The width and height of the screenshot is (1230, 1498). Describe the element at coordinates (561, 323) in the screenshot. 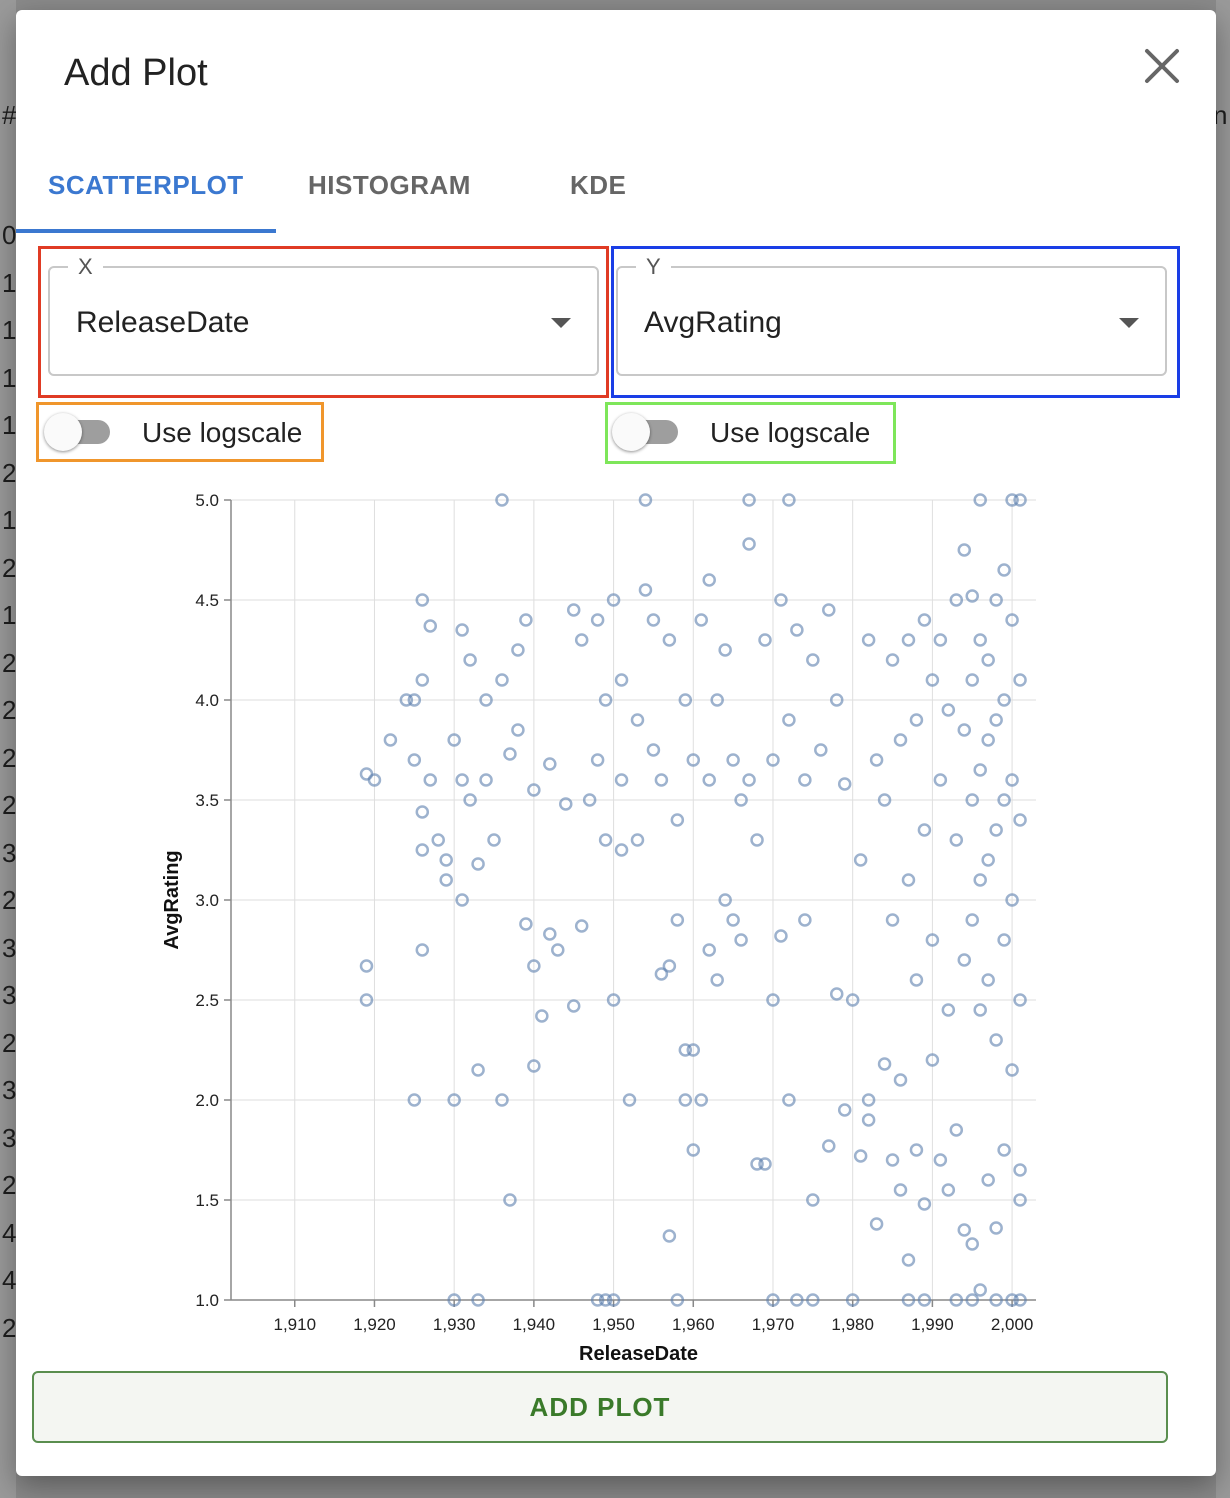

I see `x-select-caret-icon` at that location.